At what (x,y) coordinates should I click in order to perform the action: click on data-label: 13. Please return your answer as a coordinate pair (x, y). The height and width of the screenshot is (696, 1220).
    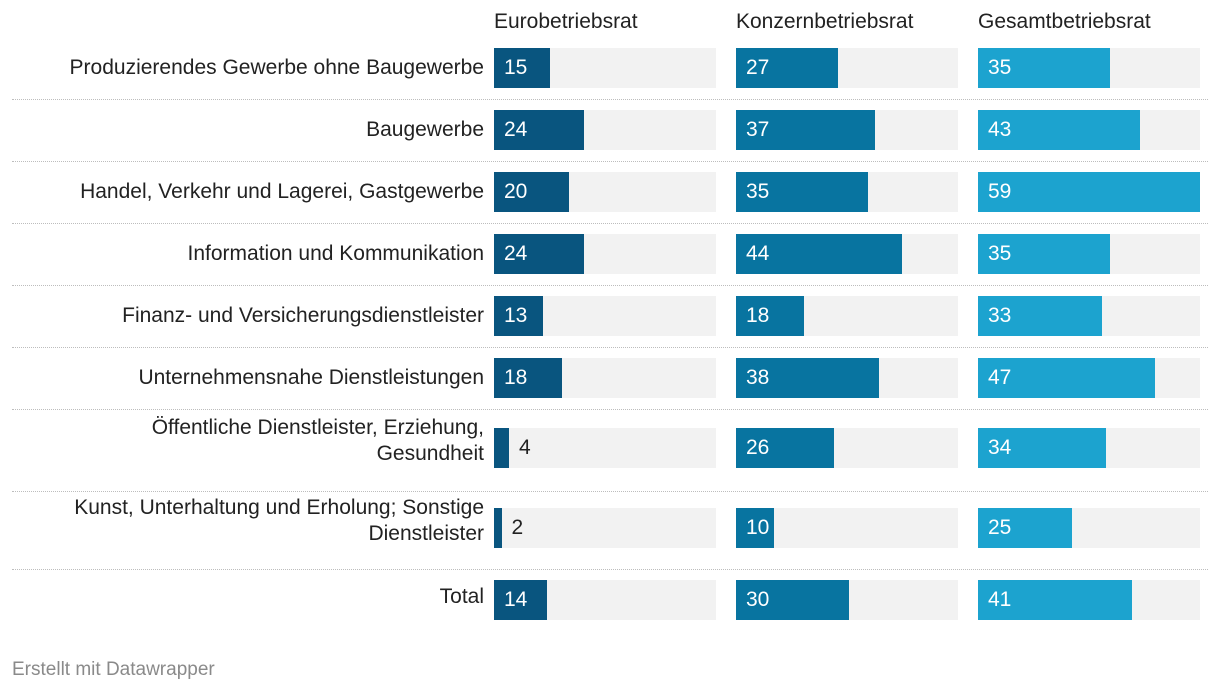
    Looking at the image, I should click on (516, 315).